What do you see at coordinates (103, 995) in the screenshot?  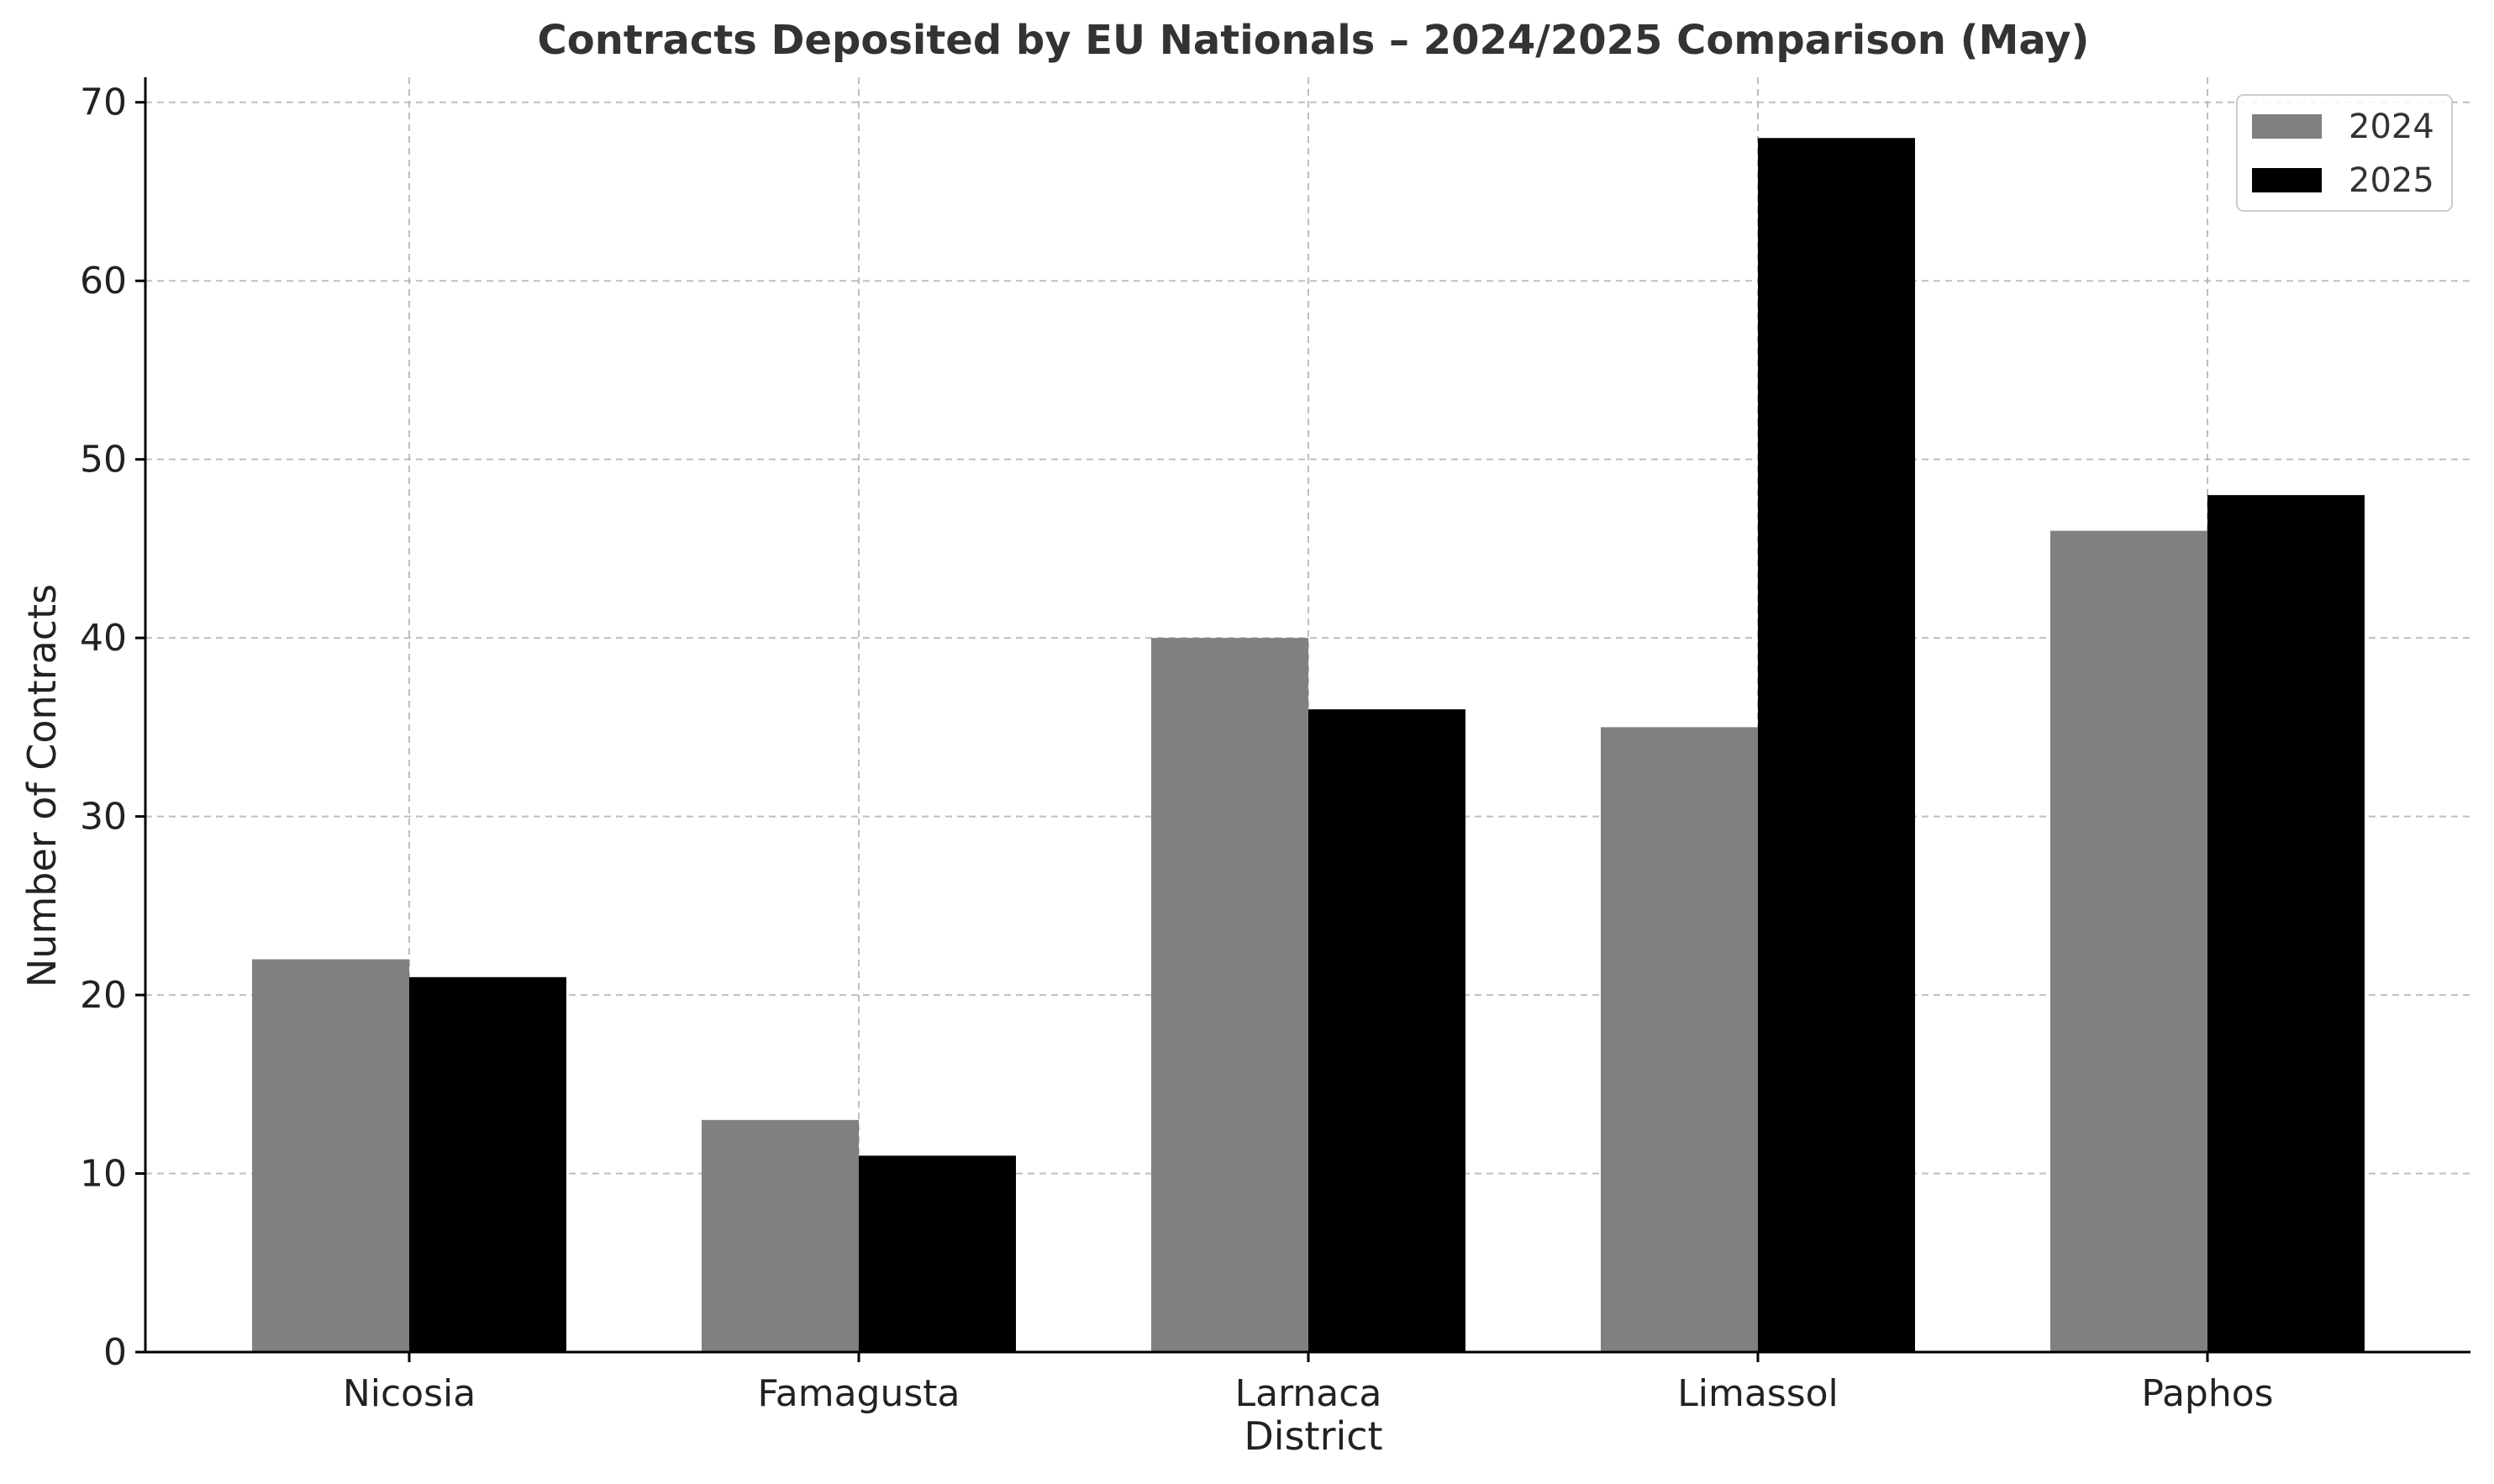 I see `y-tick-label: 20` at bounding box center [103, 995].